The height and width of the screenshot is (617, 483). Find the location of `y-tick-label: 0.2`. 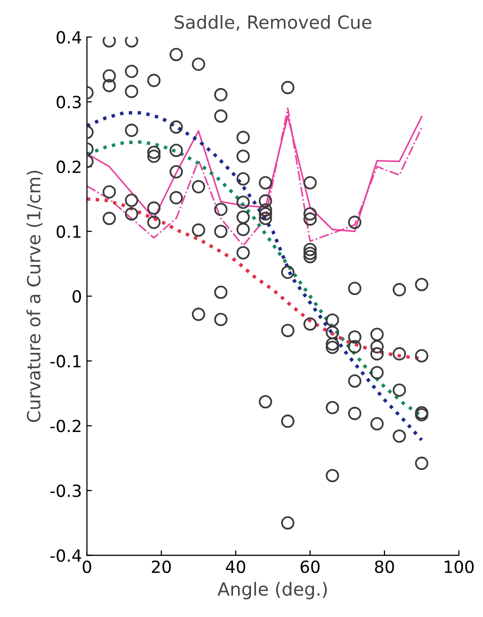

y-tick-label: 0.2 is located at coordinates (68, 167).